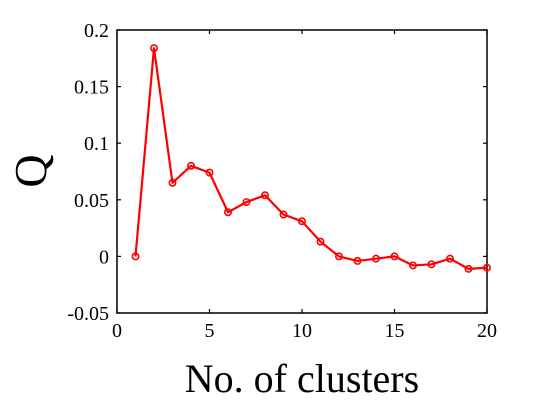  What do you see at coordinates (30, 170) in the screenshot?
I see `y-axis-title: Q` at bounding box center [30, 170].